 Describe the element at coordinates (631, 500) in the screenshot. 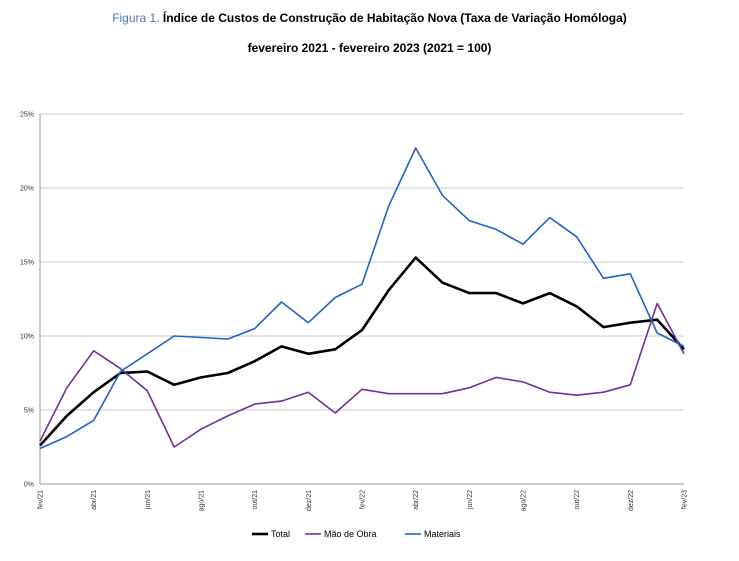

I see `x-tick-label: dez/22` at that location.